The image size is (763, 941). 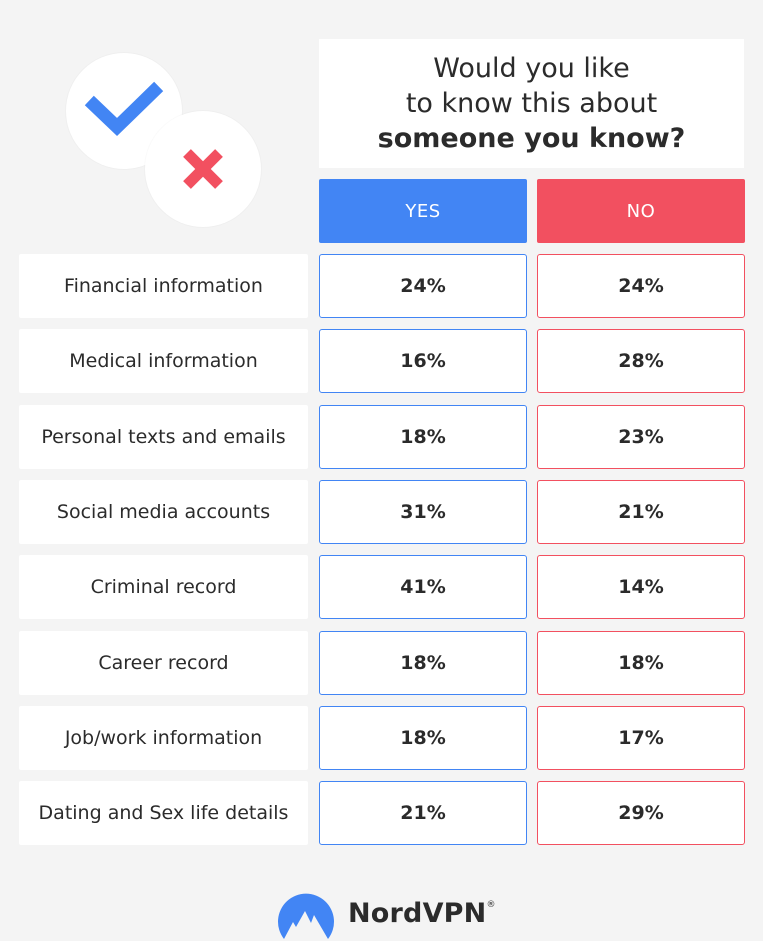 I want to click on row-label: Financial information, so click(x=163, y=286).